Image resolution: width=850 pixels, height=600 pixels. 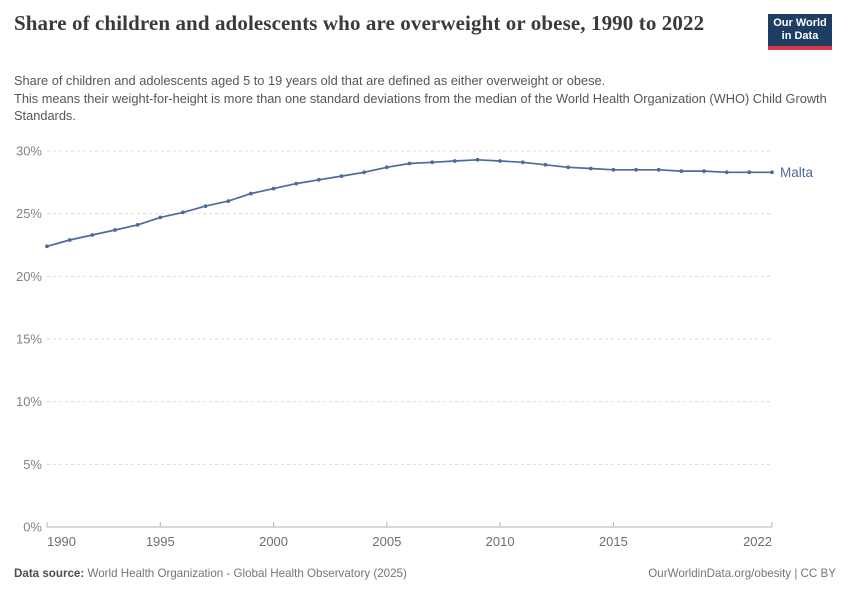 I want to click on y-tick-label: 30%, so click(x=29, y=151).